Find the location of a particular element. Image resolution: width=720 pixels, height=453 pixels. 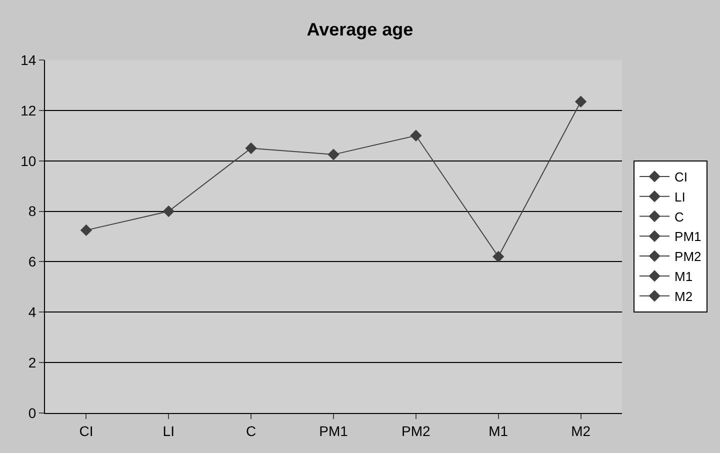

x-tick-label: PM1 is located at coordinates (333, 430).